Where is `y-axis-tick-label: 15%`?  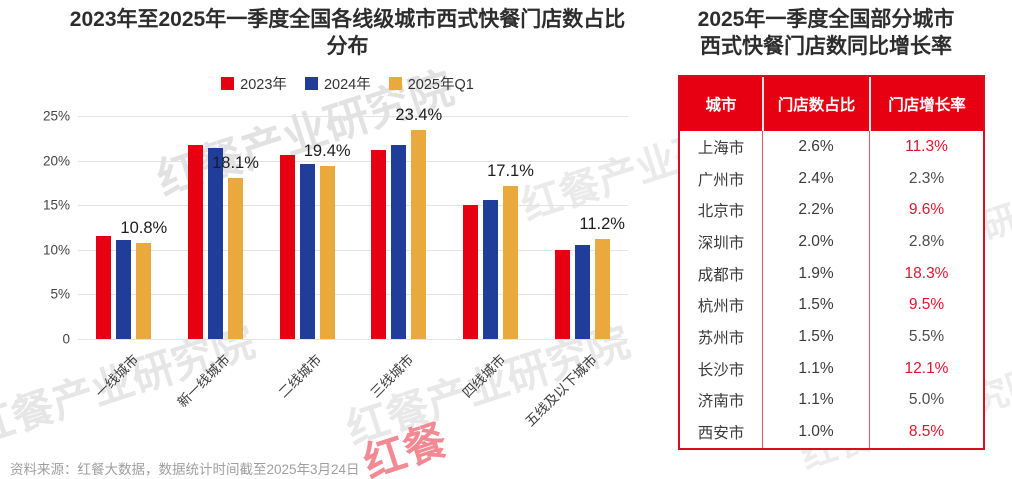 y-axis-tick-label: 15% is located at coordinates (56, 205).